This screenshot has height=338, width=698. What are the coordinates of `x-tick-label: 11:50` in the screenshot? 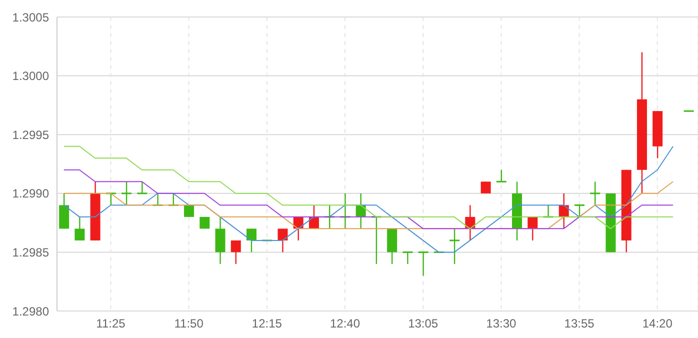 It's located at (189, 323).